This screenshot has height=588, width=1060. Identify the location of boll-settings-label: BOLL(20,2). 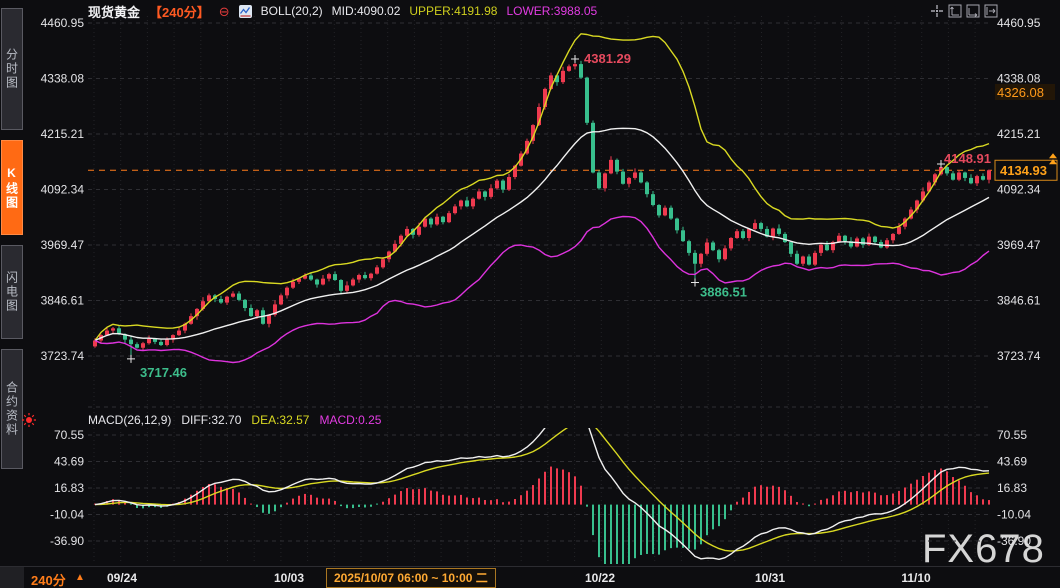
(291, 11).